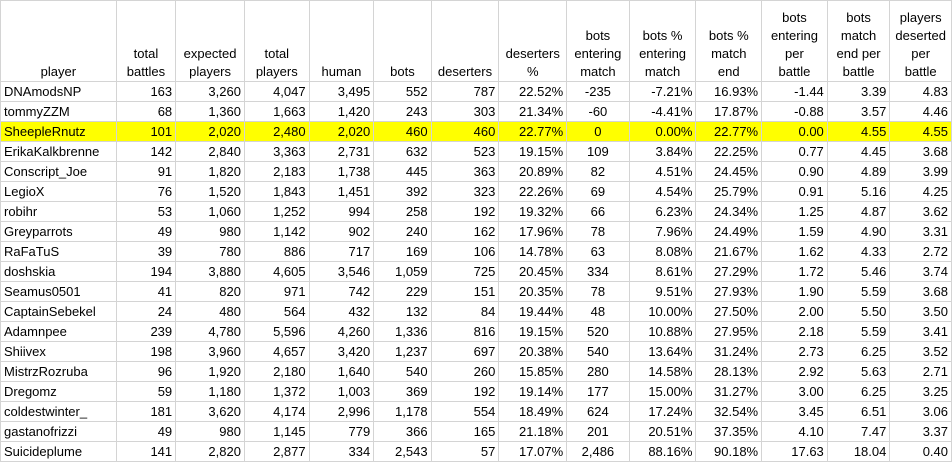 This screenshot has width=952, height=471. What do you see at coordinates (210, 271) in the screenshot?
I see `table-cell: 3,880` at bounding box center [210, 271].